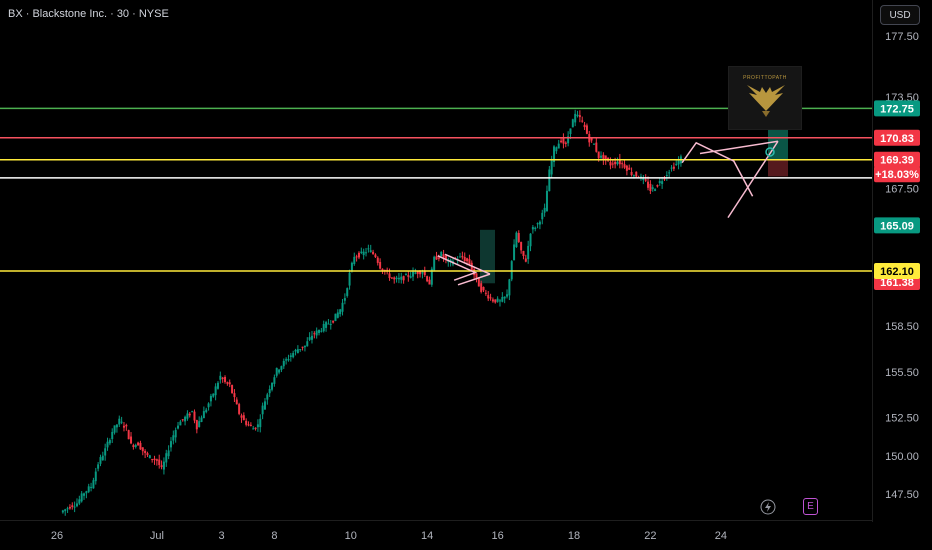 The image size is (932, 550). I want to click on events-icon: E, so click(810, 506).